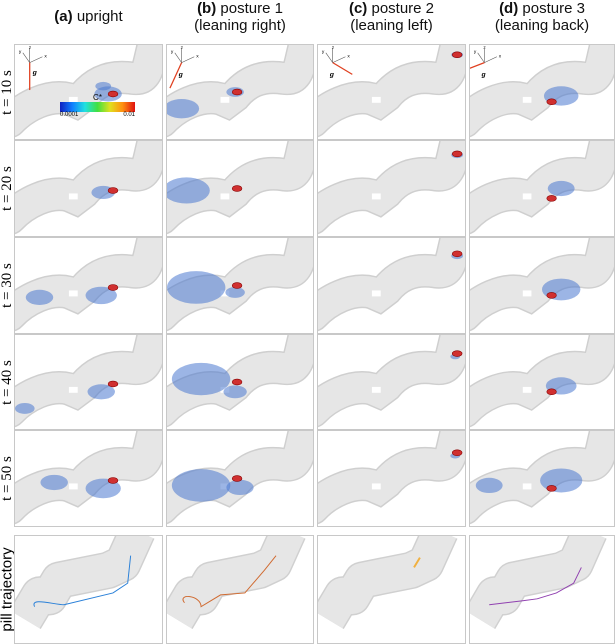  What do you see at coordinates (7, 285) in the screenshot?
I see `row-label: t = 30 s` at bounding box center [7, 285].